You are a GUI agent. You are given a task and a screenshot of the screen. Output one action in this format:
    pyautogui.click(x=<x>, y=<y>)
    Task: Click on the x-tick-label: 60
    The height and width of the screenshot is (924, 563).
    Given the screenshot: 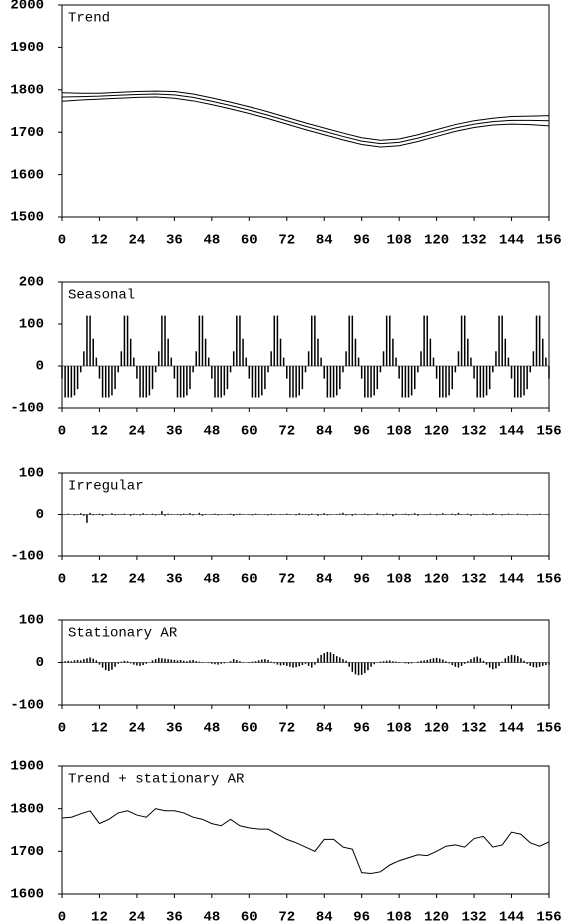 What is the action you would take?
    pyautogui.click(x=249, y=241)
    